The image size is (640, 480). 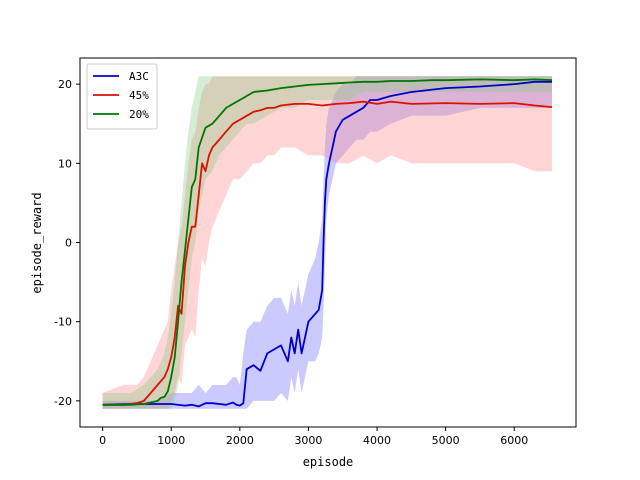 I want to click on y-axis: -20 -10 0 10 20, so click(x=67, y=243).